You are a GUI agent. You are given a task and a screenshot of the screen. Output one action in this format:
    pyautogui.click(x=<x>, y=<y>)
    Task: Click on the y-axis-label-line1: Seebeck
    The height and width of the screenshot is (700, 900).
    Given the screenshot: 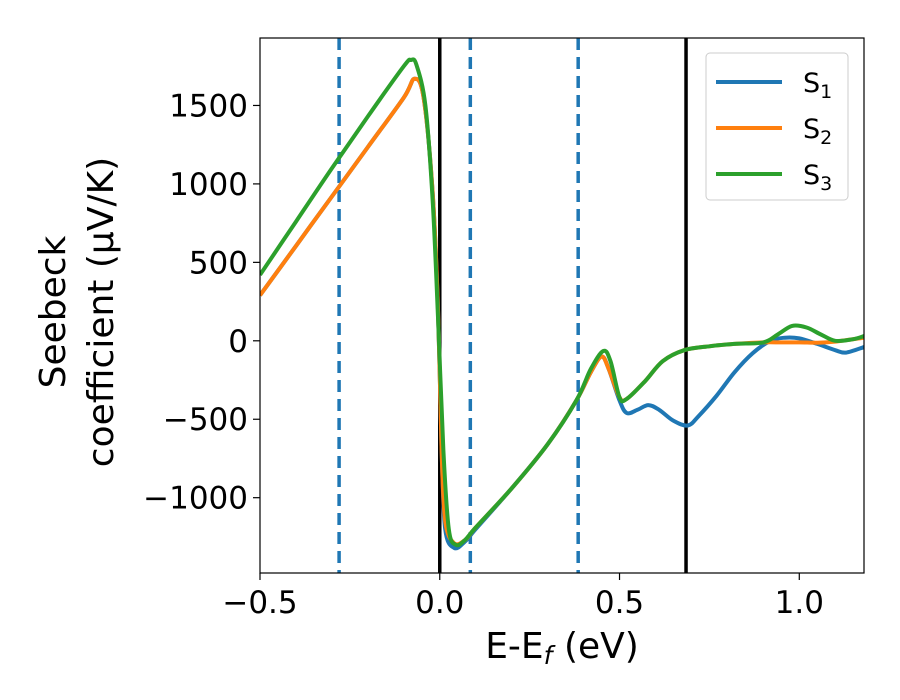 What is the action you would take?
    pyautogui.click(x=53, y=311)
    